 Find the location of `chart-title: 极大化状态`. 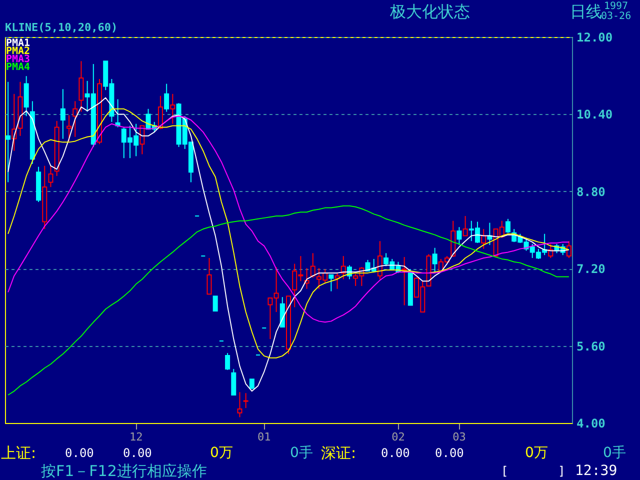

chart-title: 极大化状态 is located at coordinates (429, 11).